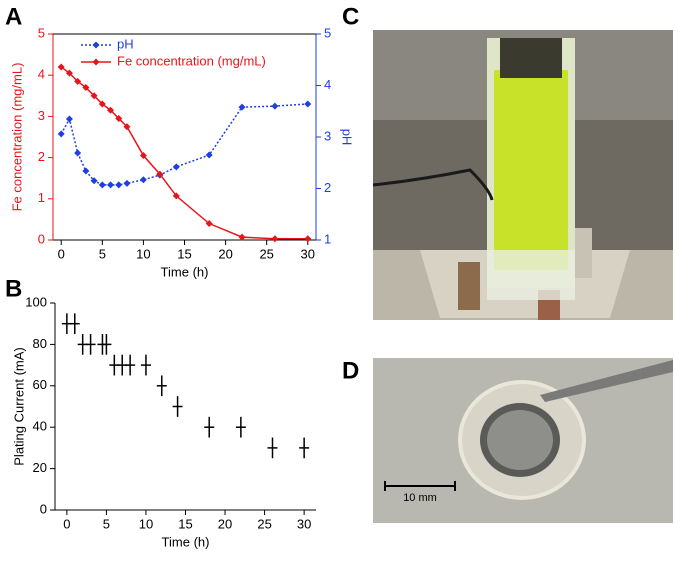 Image resolution: width=675 pixels, height=565 pixels. I want to click on y-axis-label: Plating Current (mA), so click(18, 406).